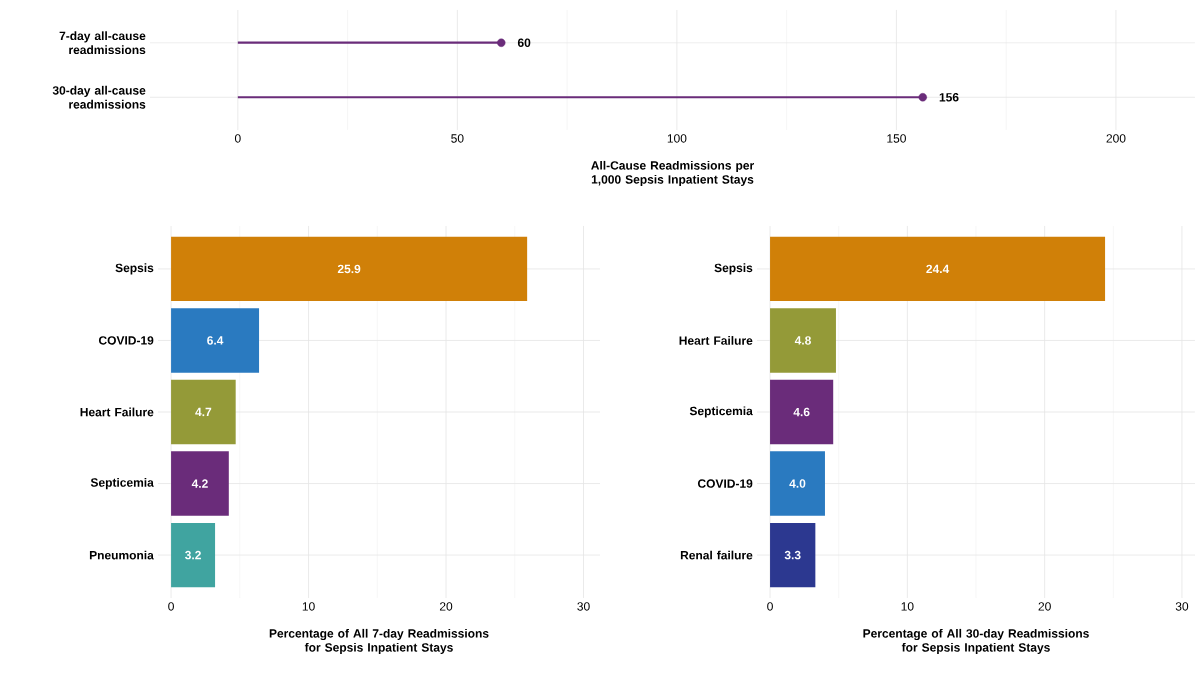 The image size is (1195, 683). I want to click on x-tick-label: 150, so click(896, 138).